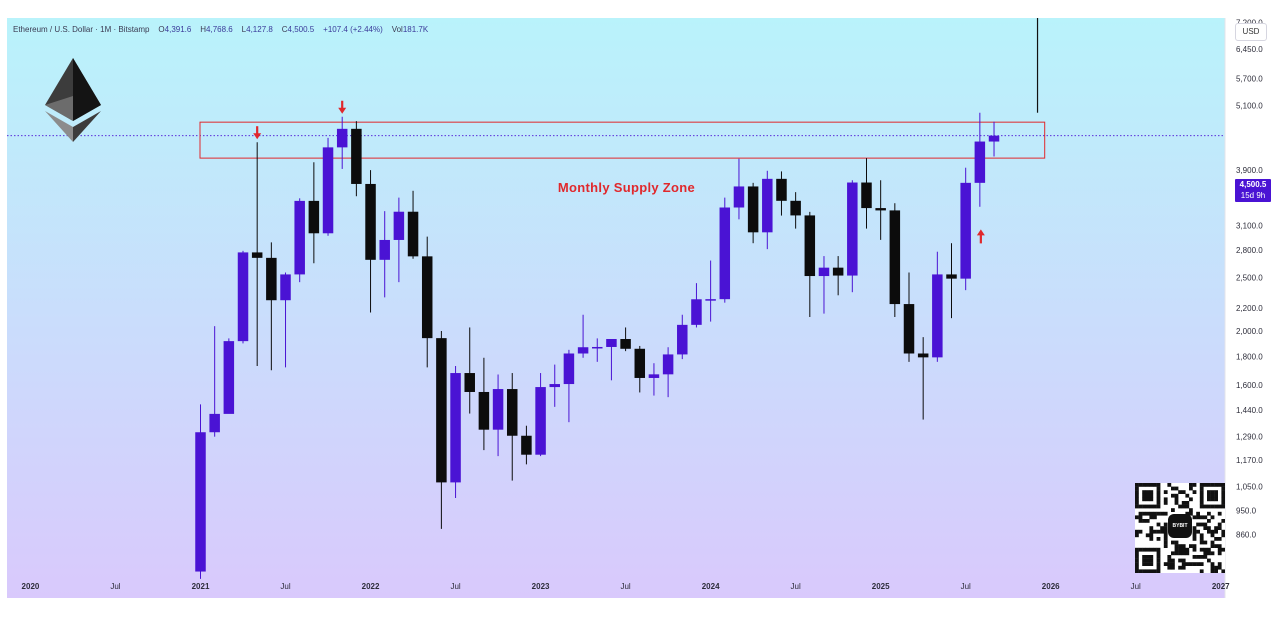 This screenshot has height=639, width=1280. I want to click on price-tick-label: 2,800.0, so click(1249, 250).